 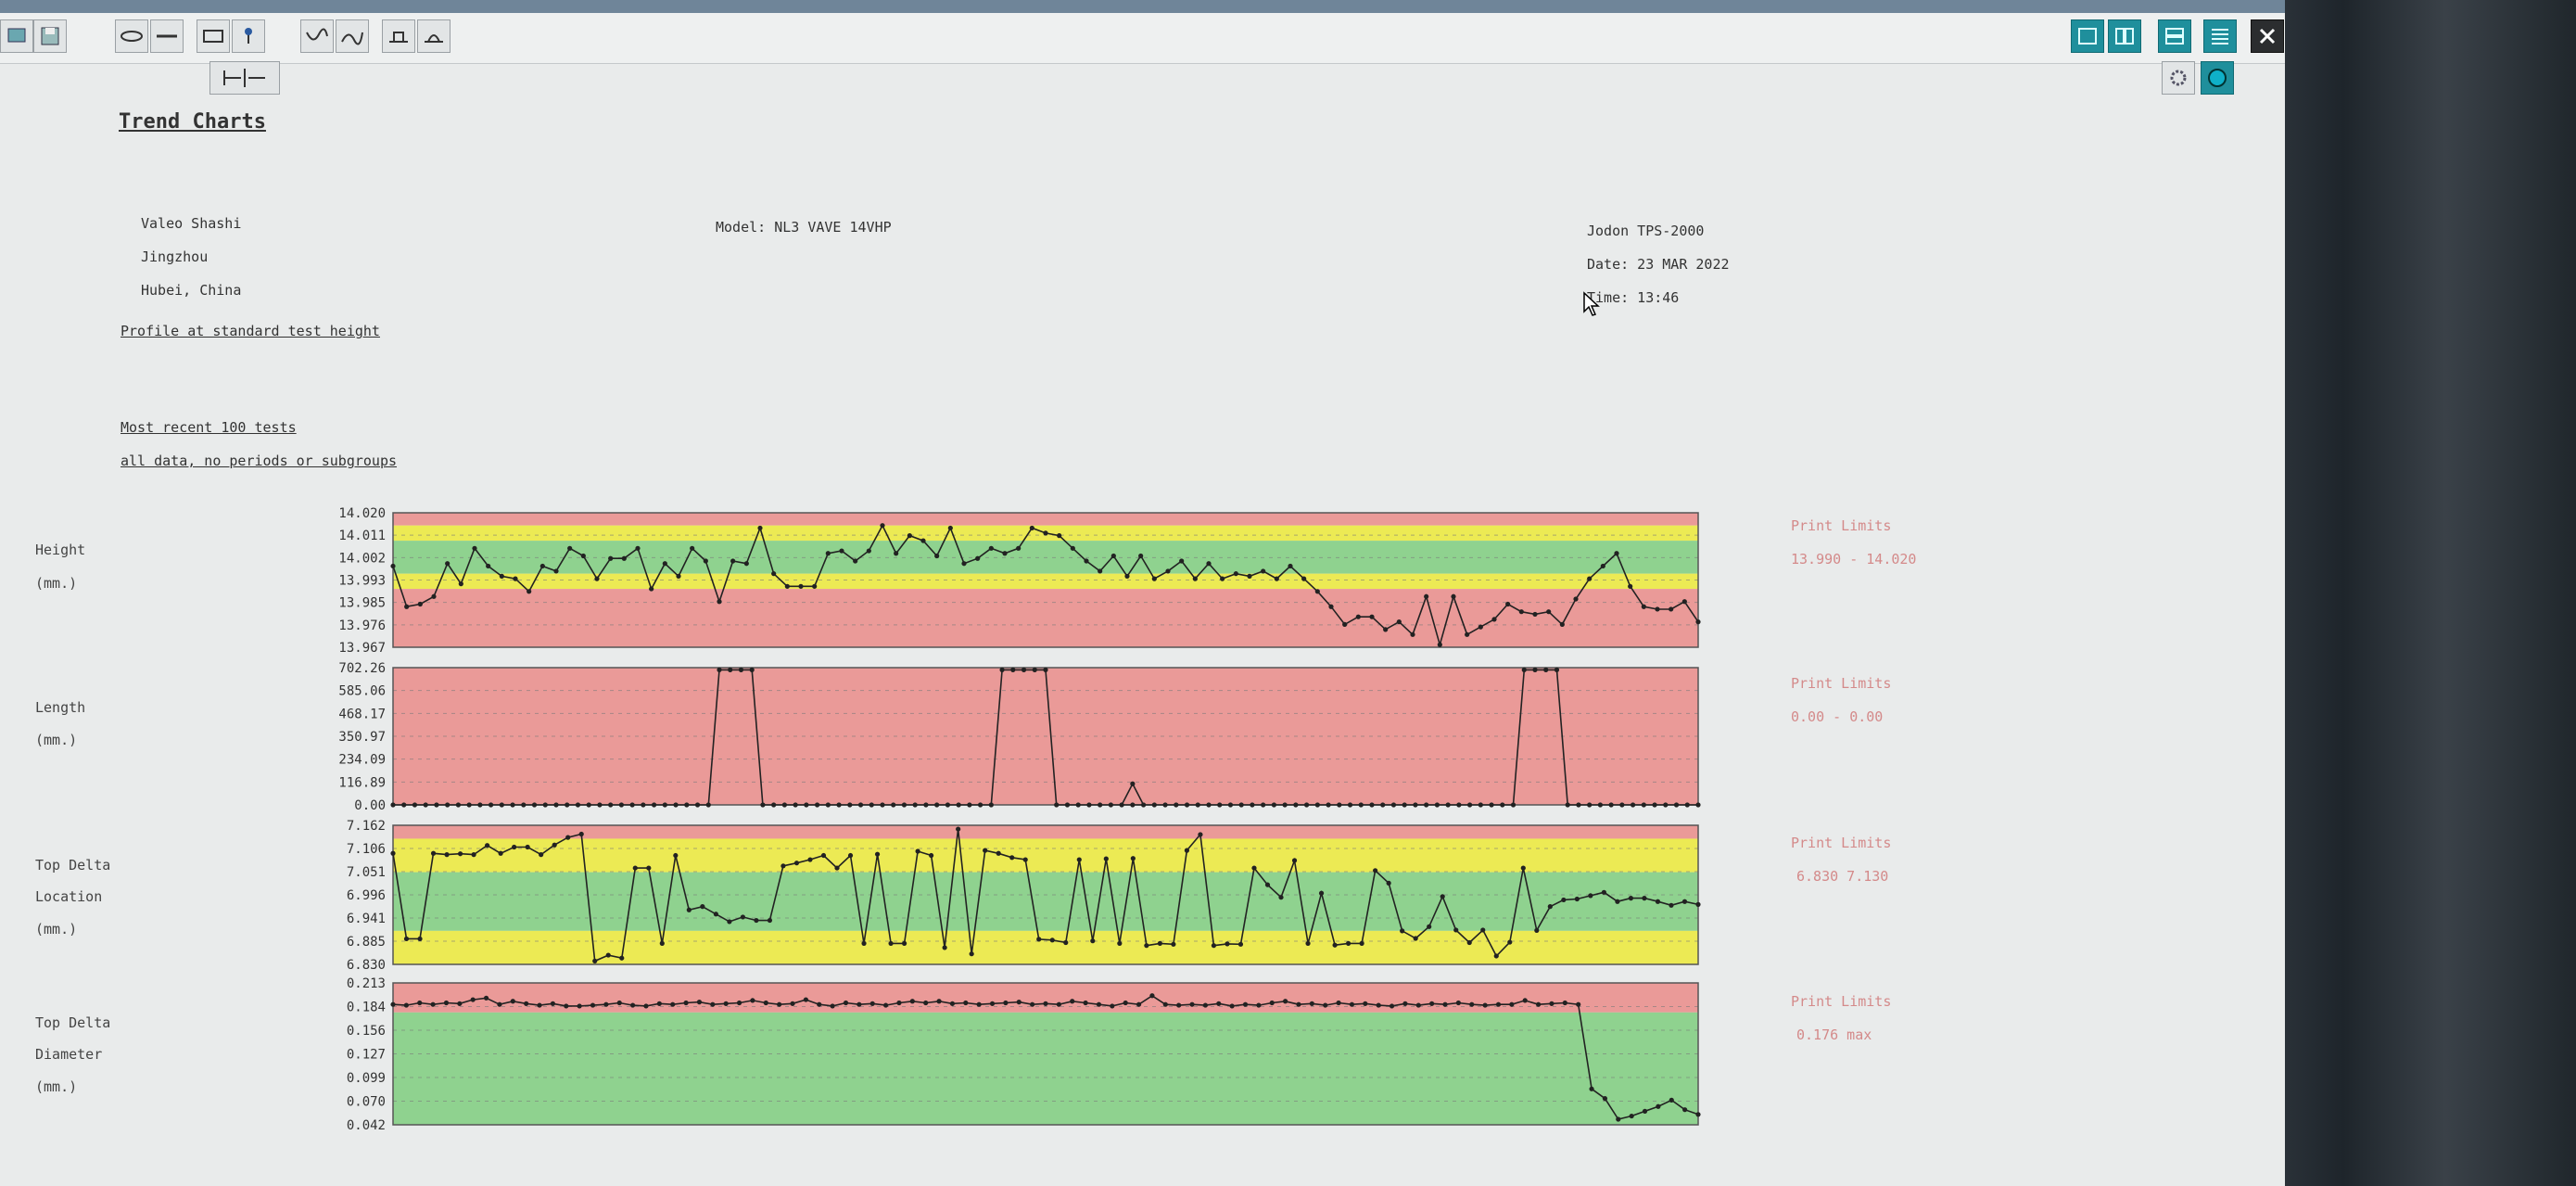 I want to click on curve-edit-icon, so click(x=352, y=36).